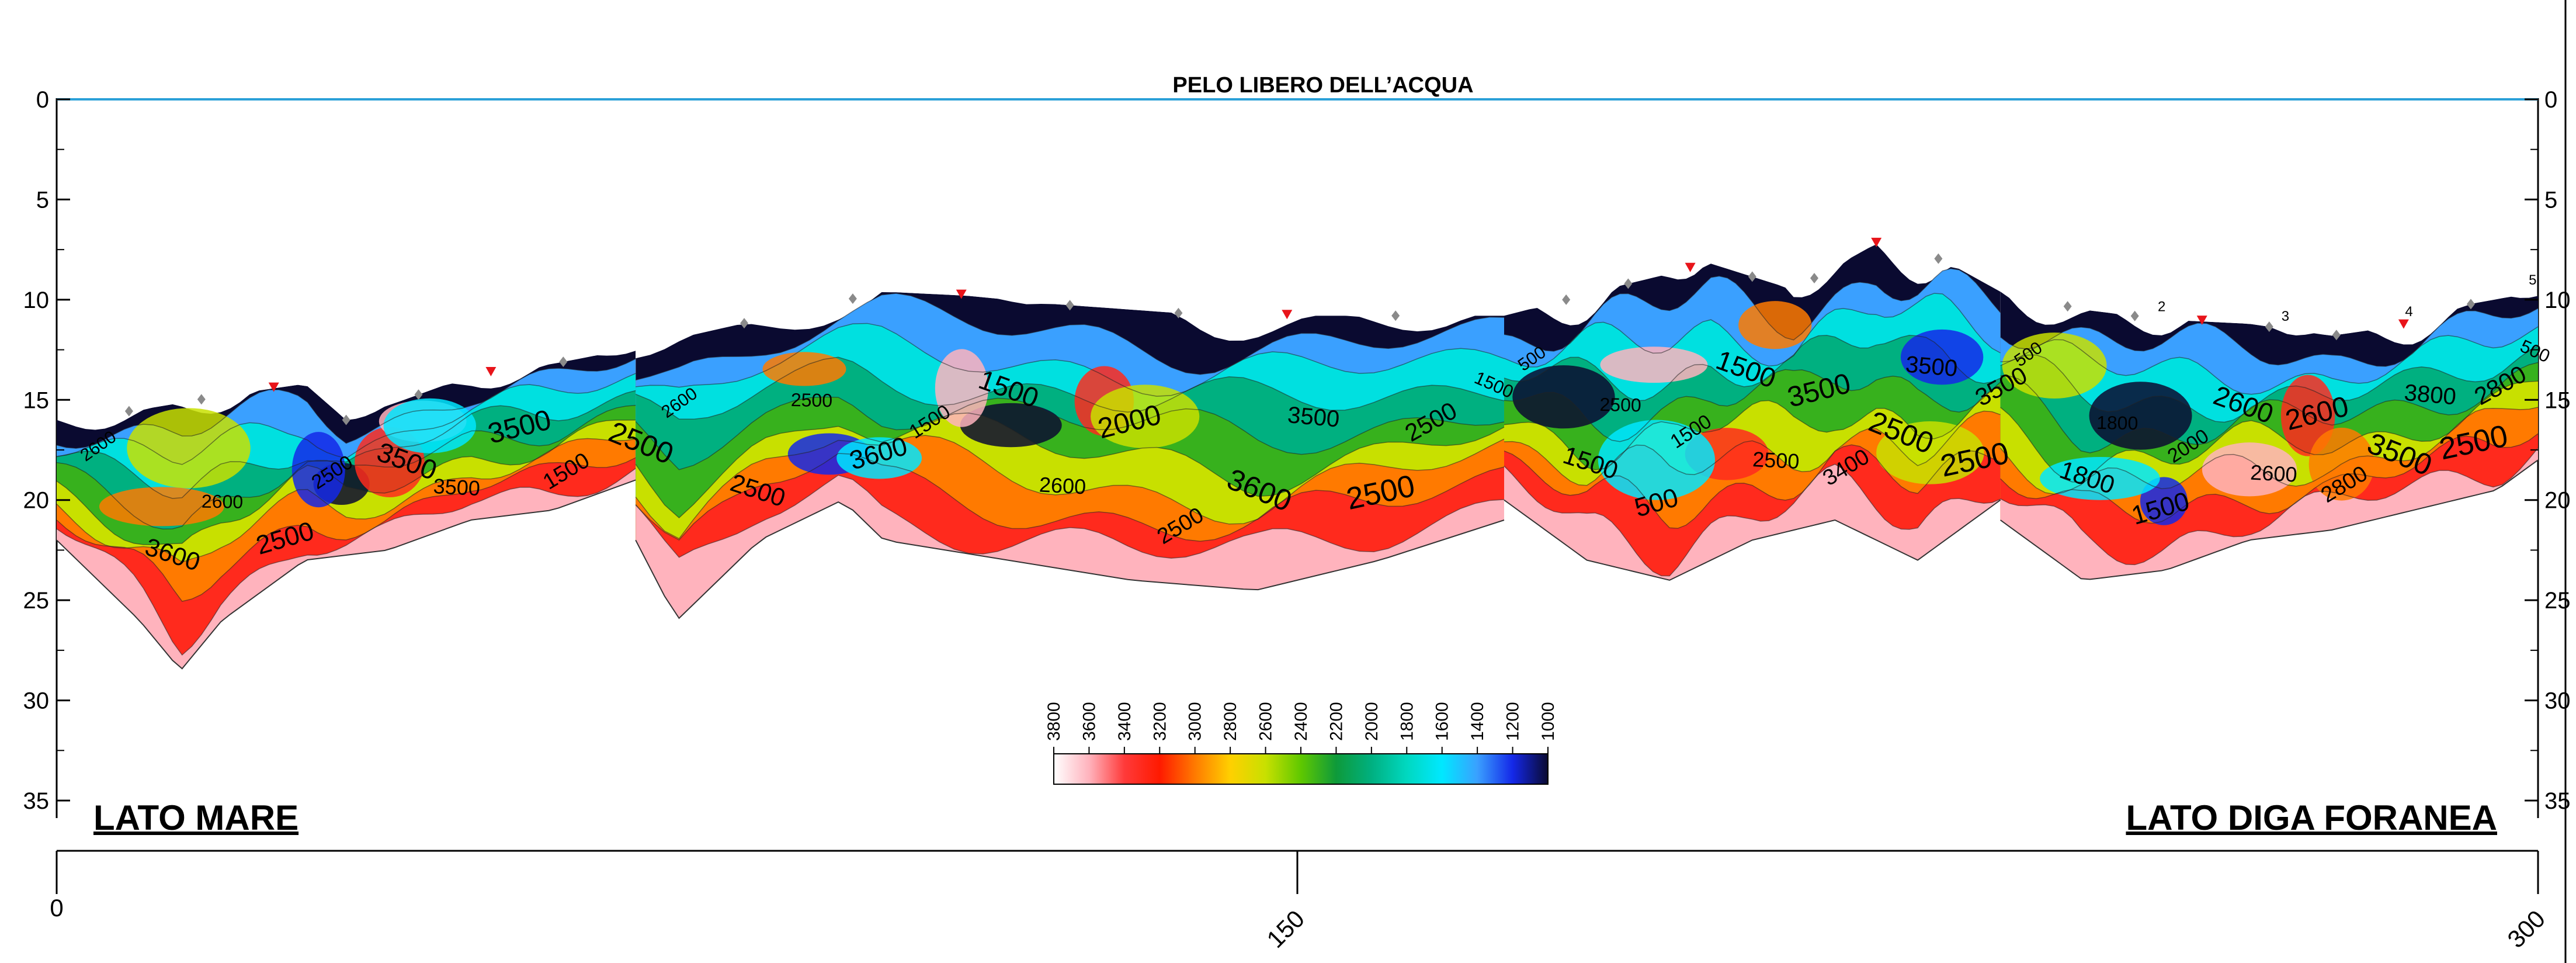 This screenshot has width=2576, height=963. What do you see at coordinates (2408, 312) in the screenshot?
I see `marker-number: 4` at bounding box center [2408, 312].